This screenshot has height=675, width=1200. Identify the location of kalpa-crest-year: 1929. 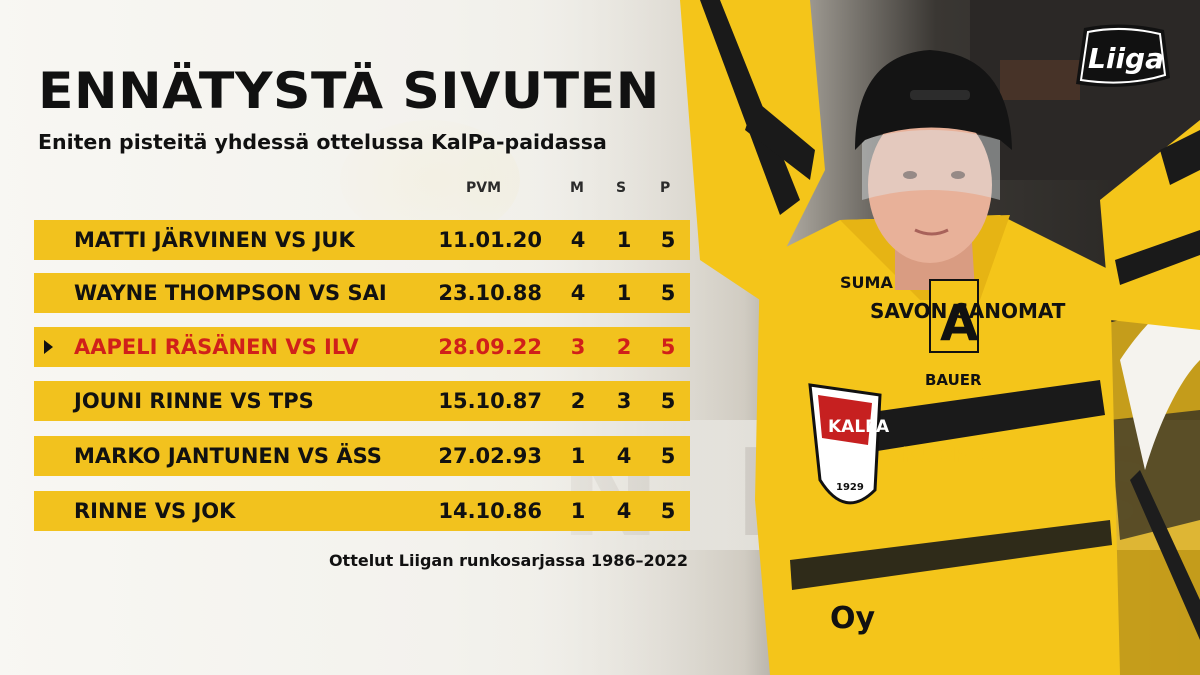
(850, 487).